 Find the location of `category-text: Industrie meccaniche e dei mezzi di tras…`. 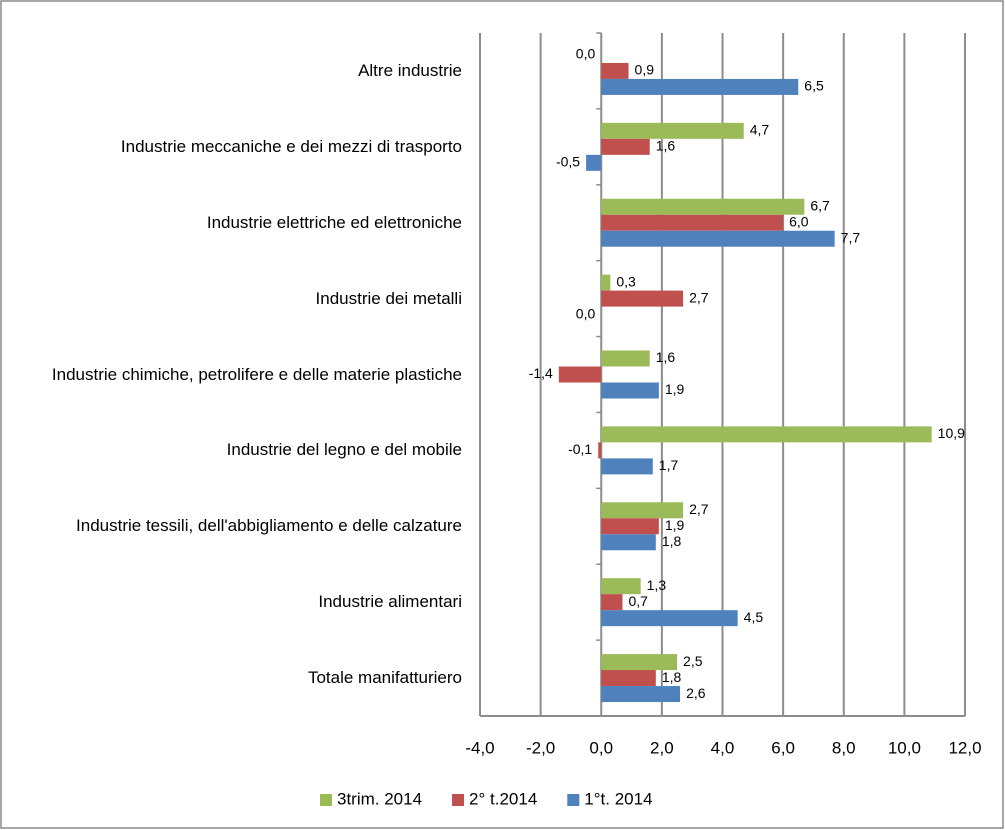

category-text: Industrie meccaniche e dei mezzi di tras… is located at coordinates (291, 146).